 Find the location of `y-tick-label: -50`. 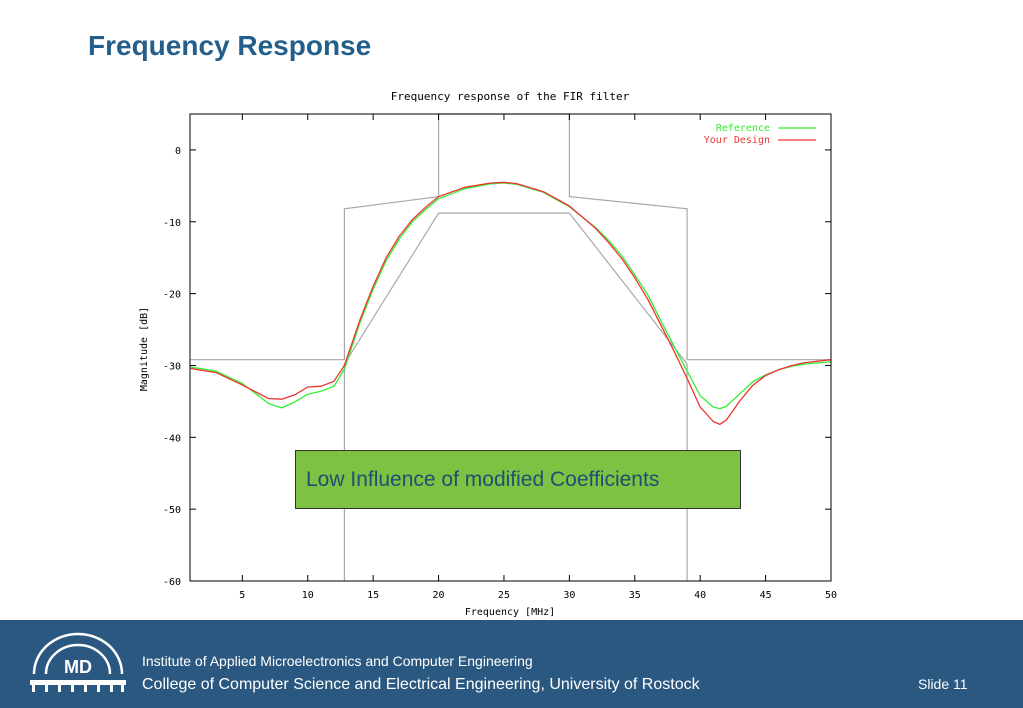

y-tick-label: -50 is located at coordinates (172, 510).